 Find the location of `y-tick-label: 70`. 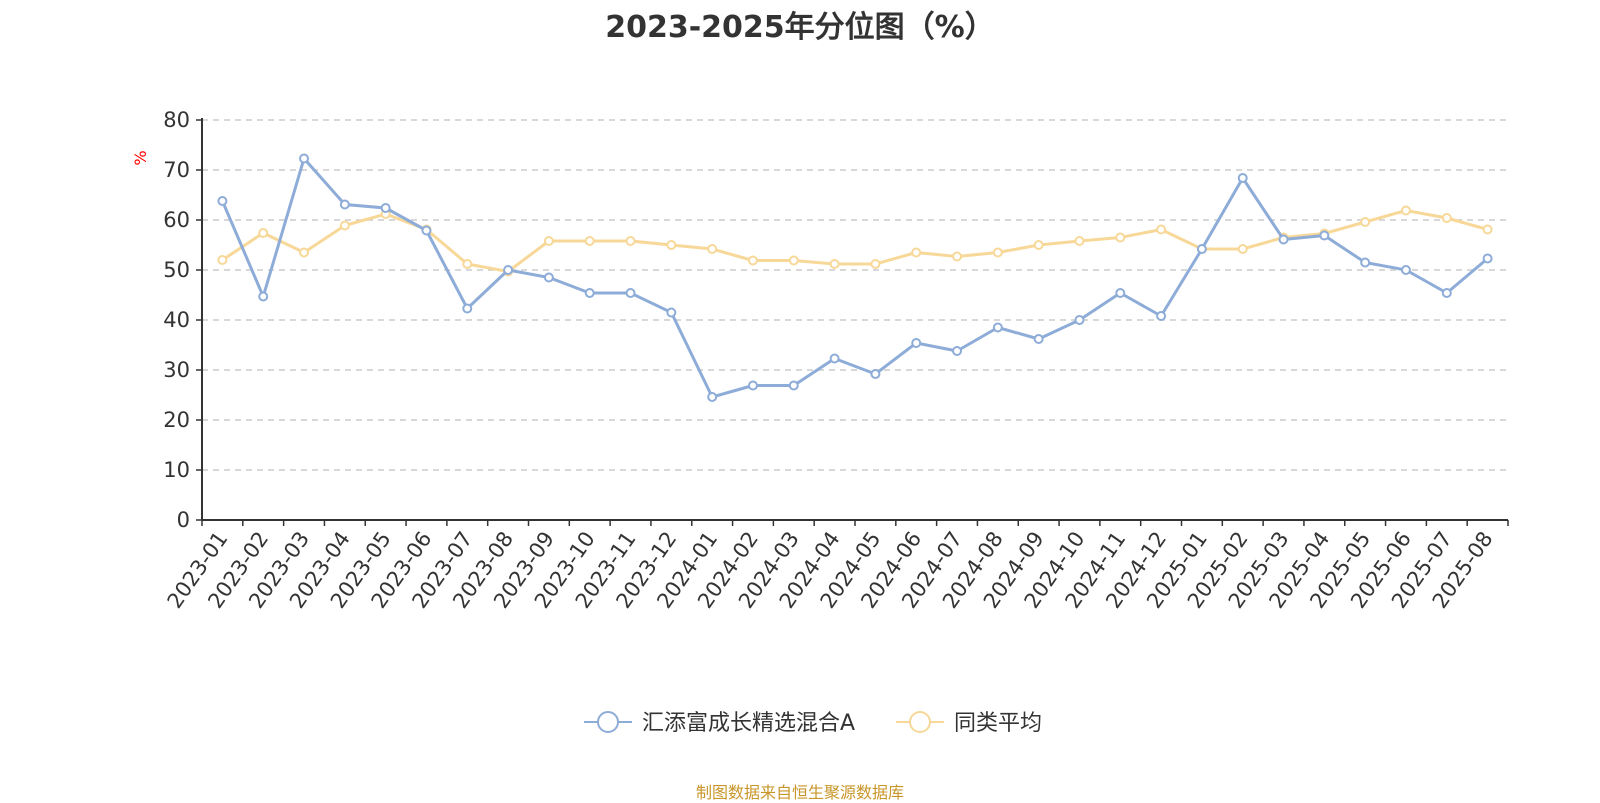

y-tick-label: 70 is located at coordinates (176, 170).